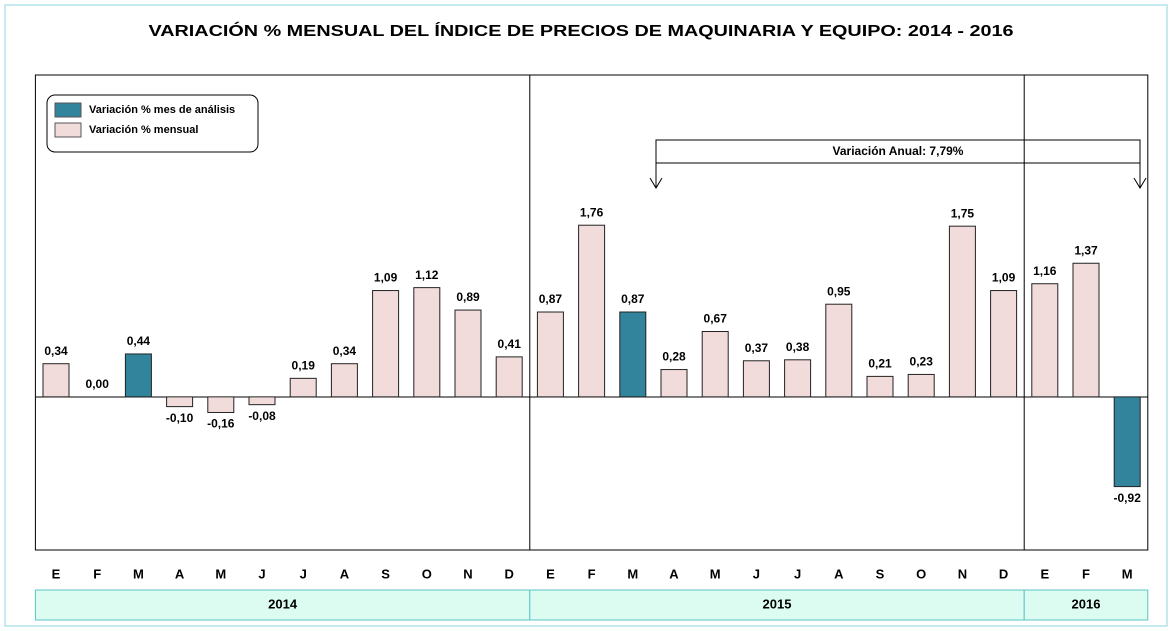 The height and width of the screenshot is (631, 1173). I want to click on value-label: -0,16, so click(221, 424).